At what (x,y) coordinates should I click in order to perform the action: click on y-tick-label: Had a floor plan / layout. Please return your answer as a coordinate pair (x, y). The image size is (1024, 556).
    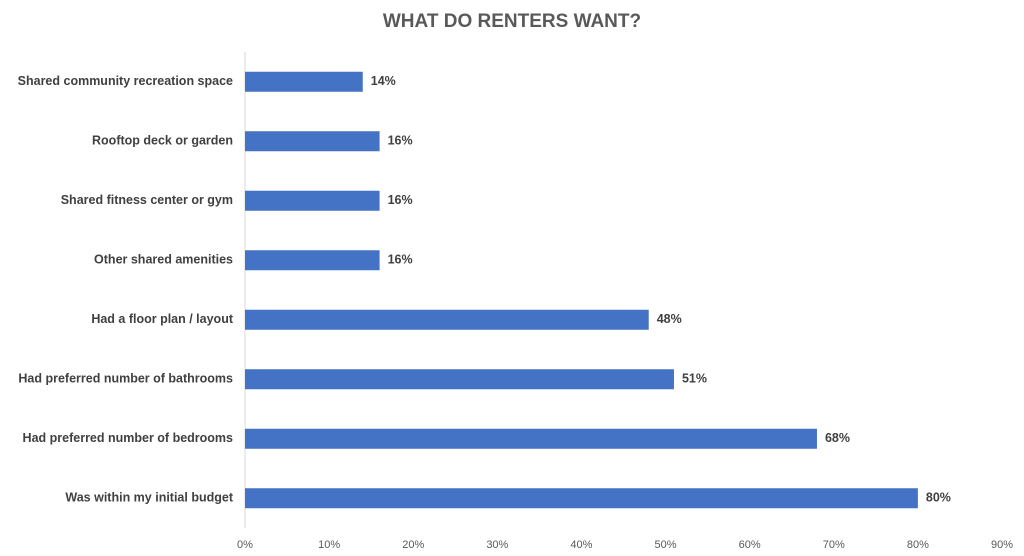
    Looking at the image, I should click on (162, 319).